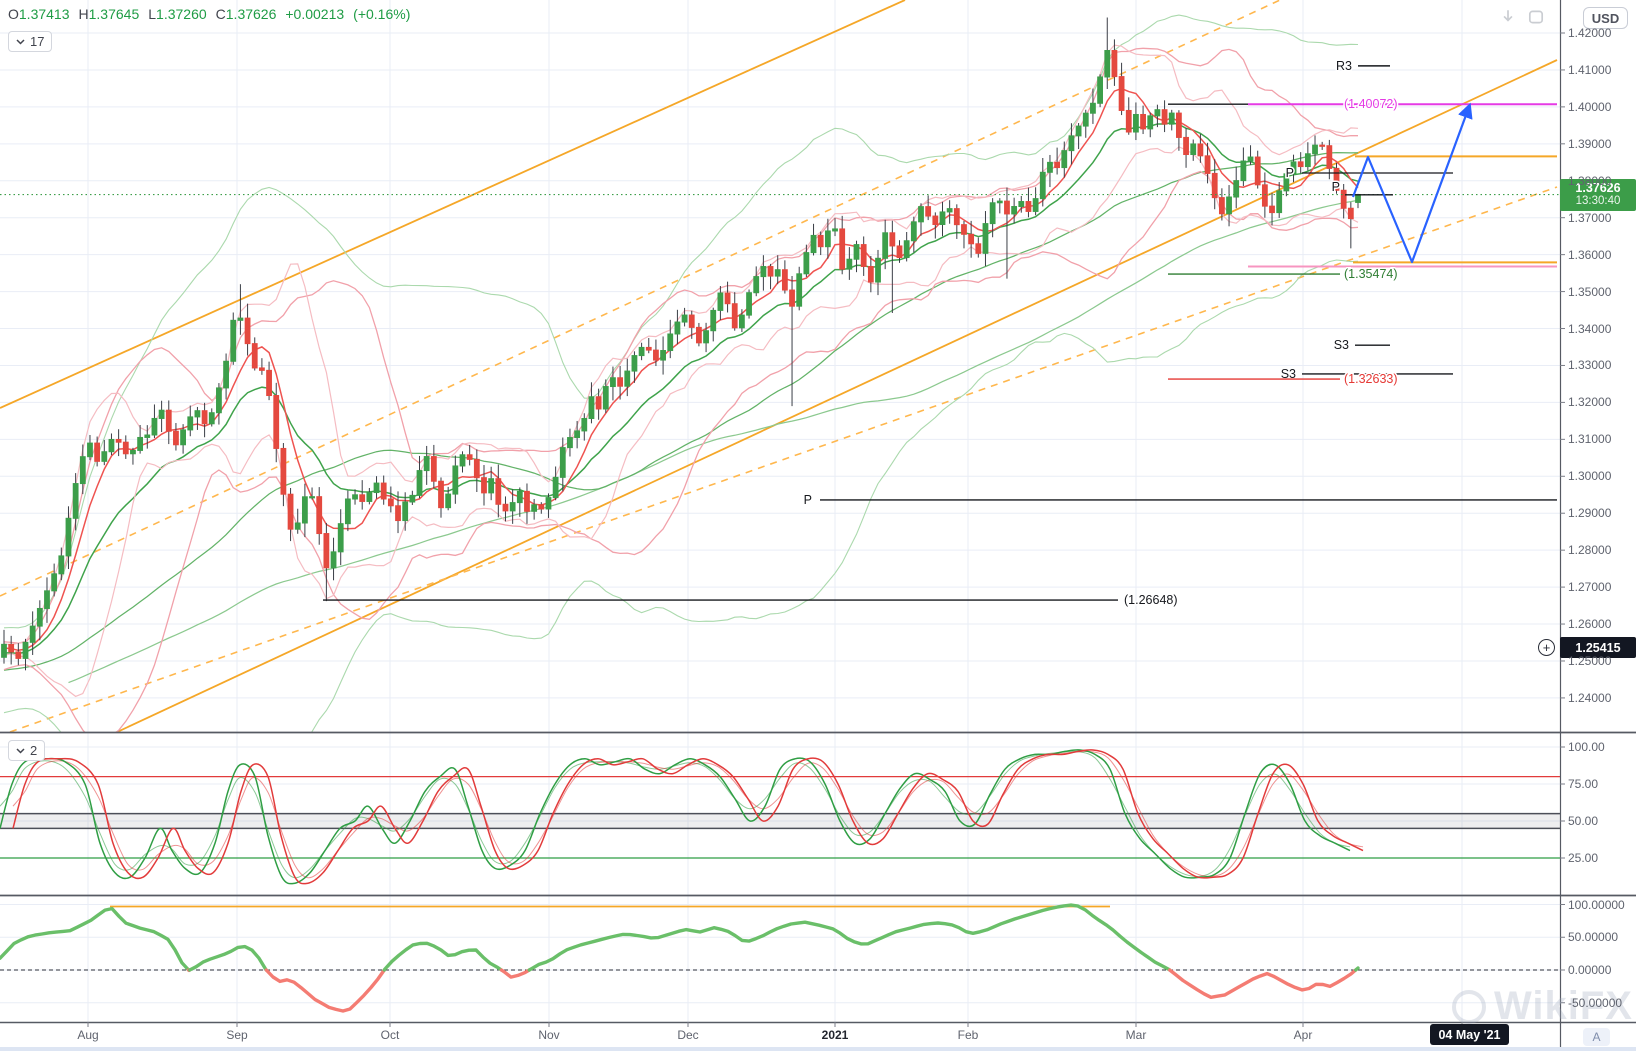 The height and width of the screenshot is (1051, 1636). Describe the element at coordinates (1590, 476) in the screenshot. I see `price-axis-label: 1.30000` at that location.